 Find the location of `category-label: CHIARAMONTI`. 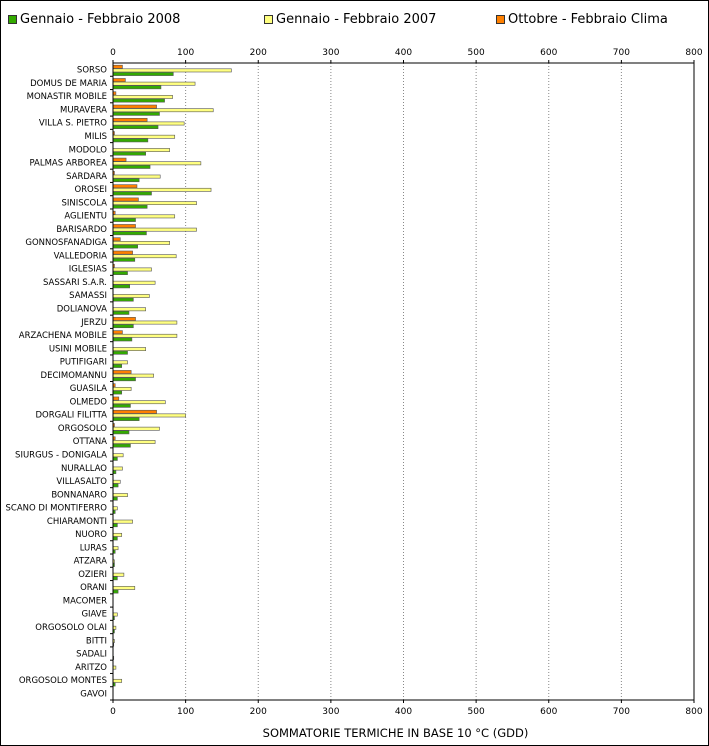

category-label: CHIARAMONTI is located at coordinates (77, 522).